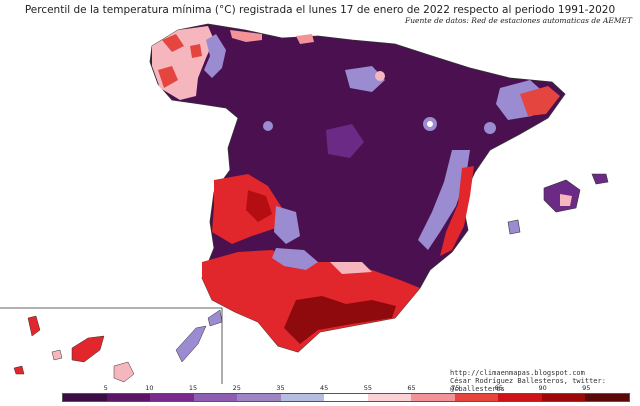 The image size is (640, 406). I want to click on central-purple-patch, so click(345, 141).